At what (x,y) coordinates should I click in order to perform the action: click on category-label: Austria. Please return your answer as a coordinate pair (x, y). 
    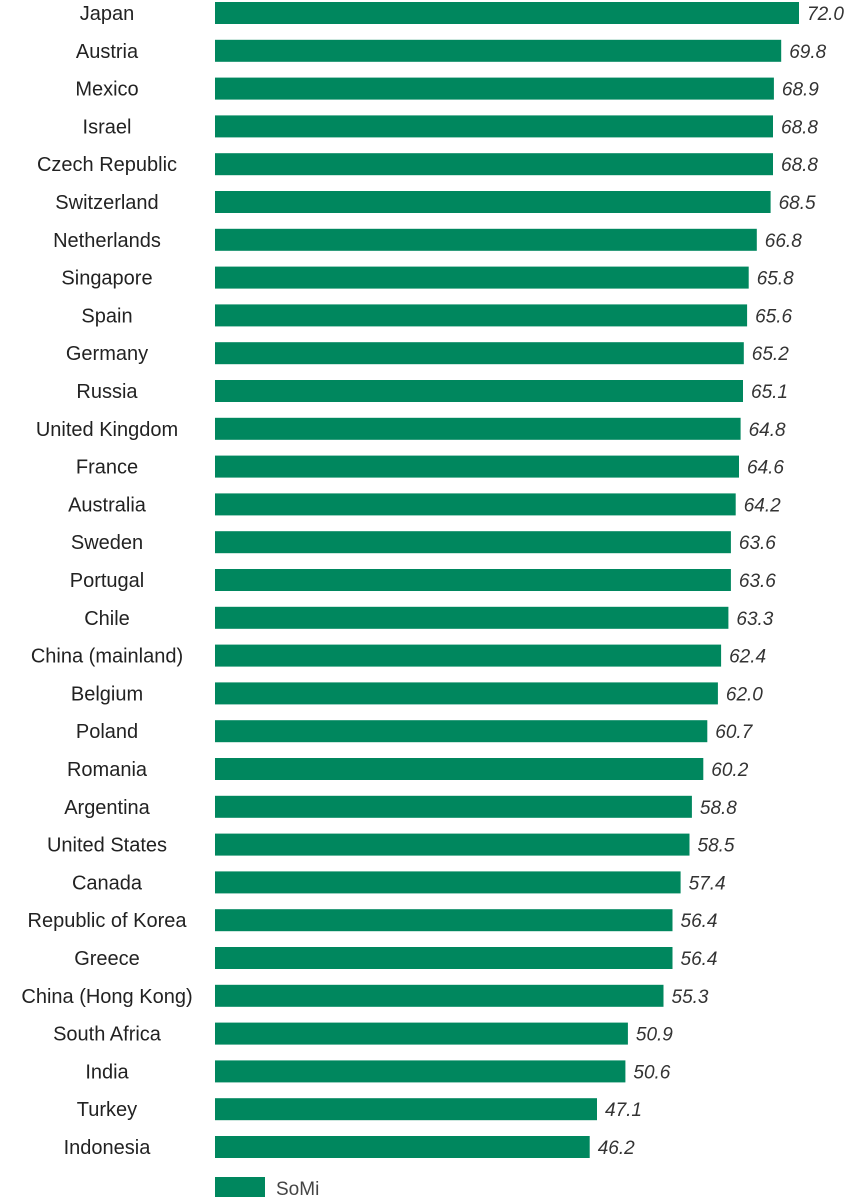
    Looking at the image, I should click on (107, 52).